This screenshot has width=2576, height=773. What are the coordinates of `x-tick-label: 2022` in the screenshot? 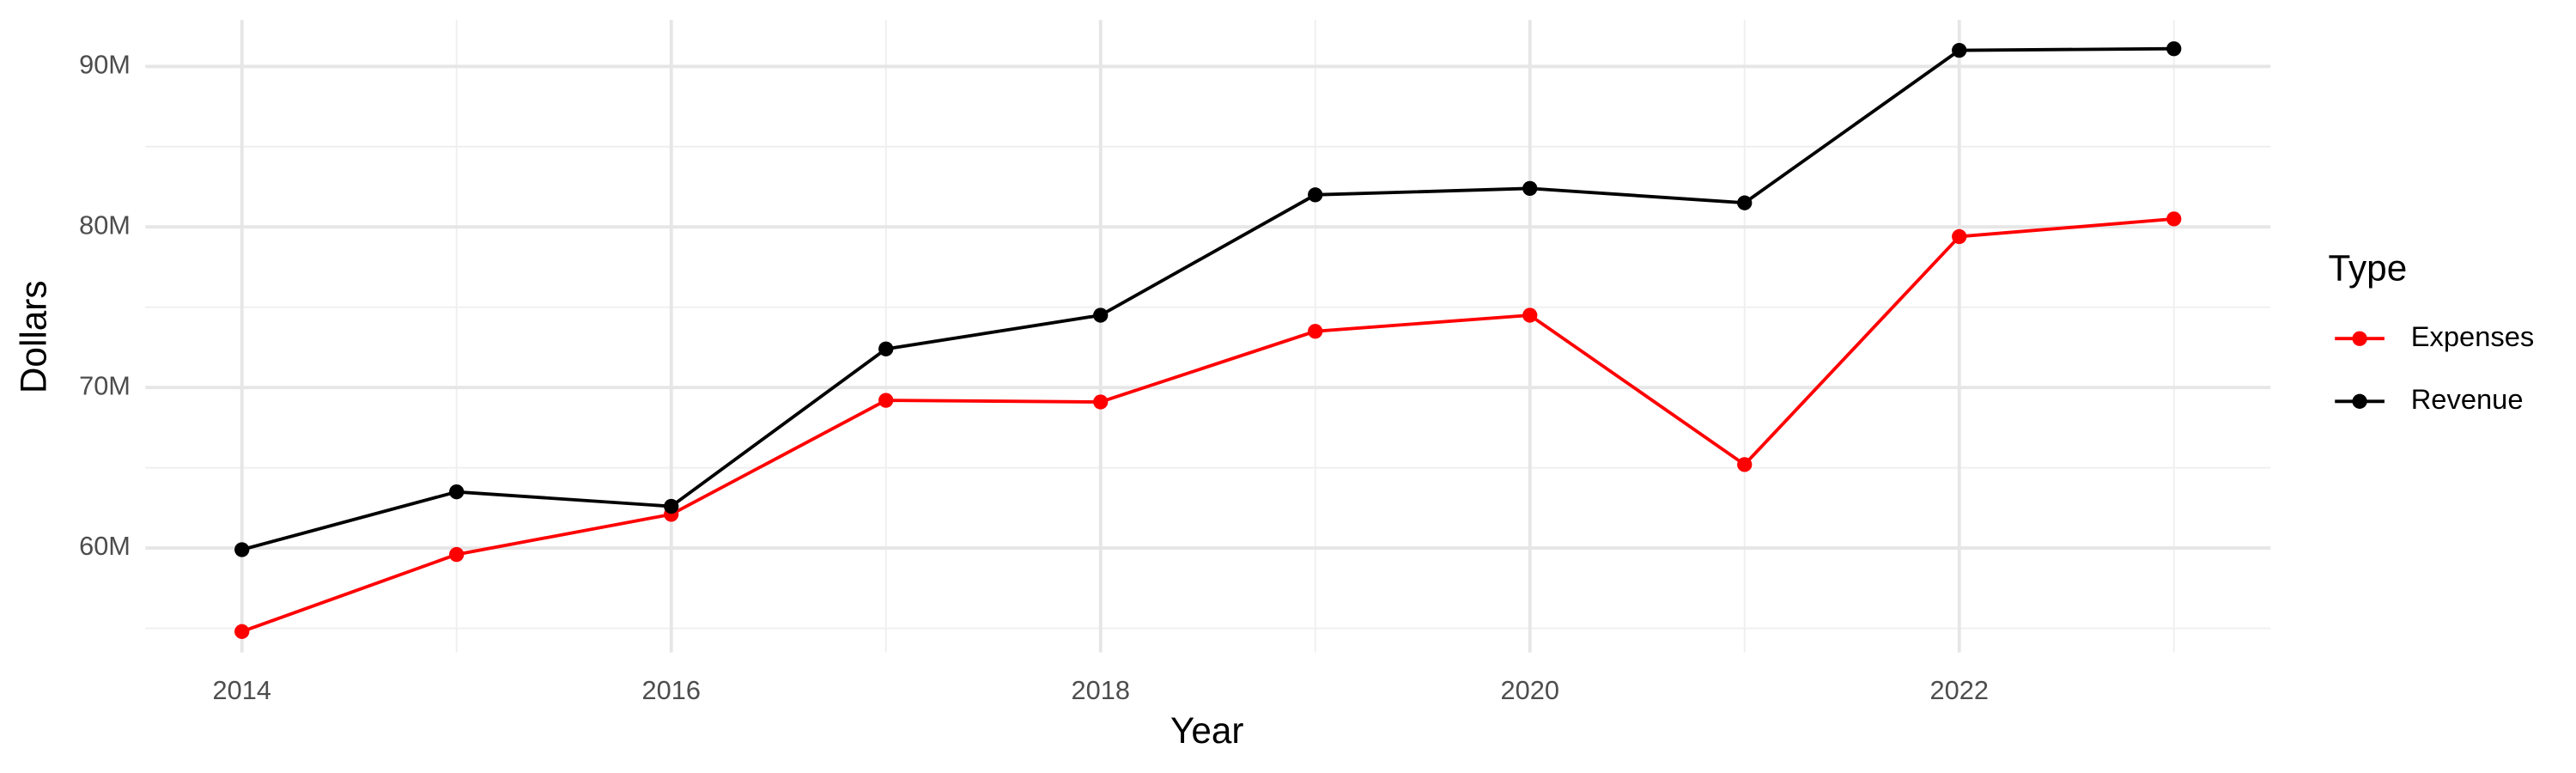 It's located at (1960, 690).